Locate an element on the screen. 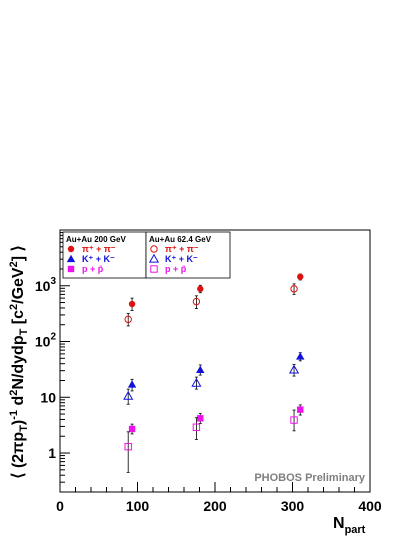 This screenshot has width=420, height=543. annotation-phobos-preliminary: PHOBOS Preliminary is located at coordinates (310, 478).